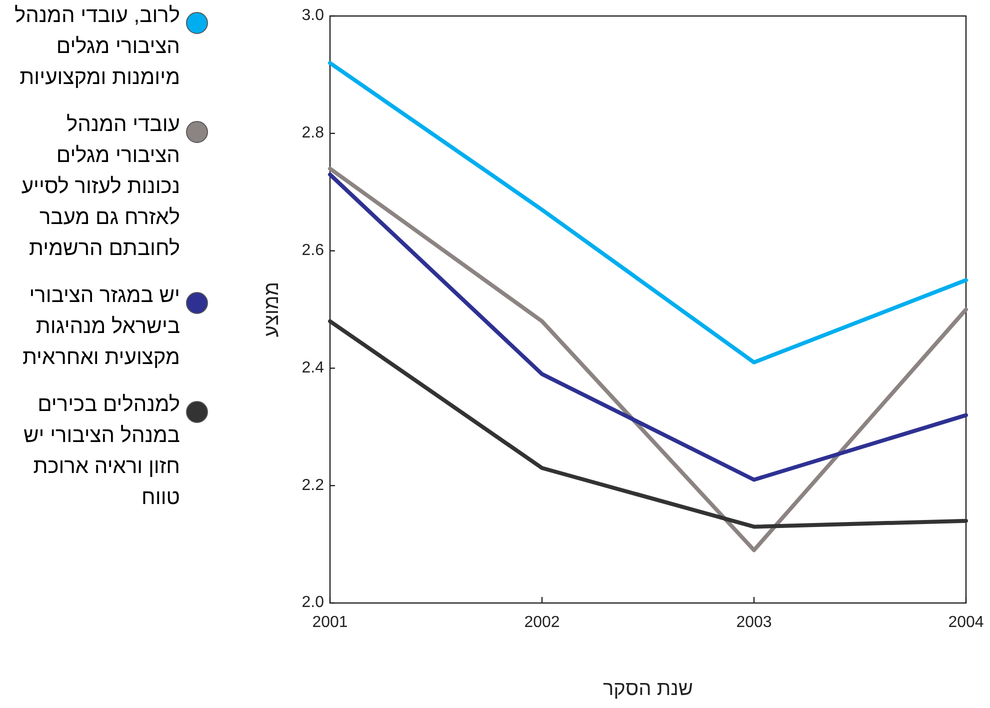 The image size is (990, 708). Describe the element at coordinates (542, 622) in the screenshot. I see `x-tick-label: 2002` at that location.